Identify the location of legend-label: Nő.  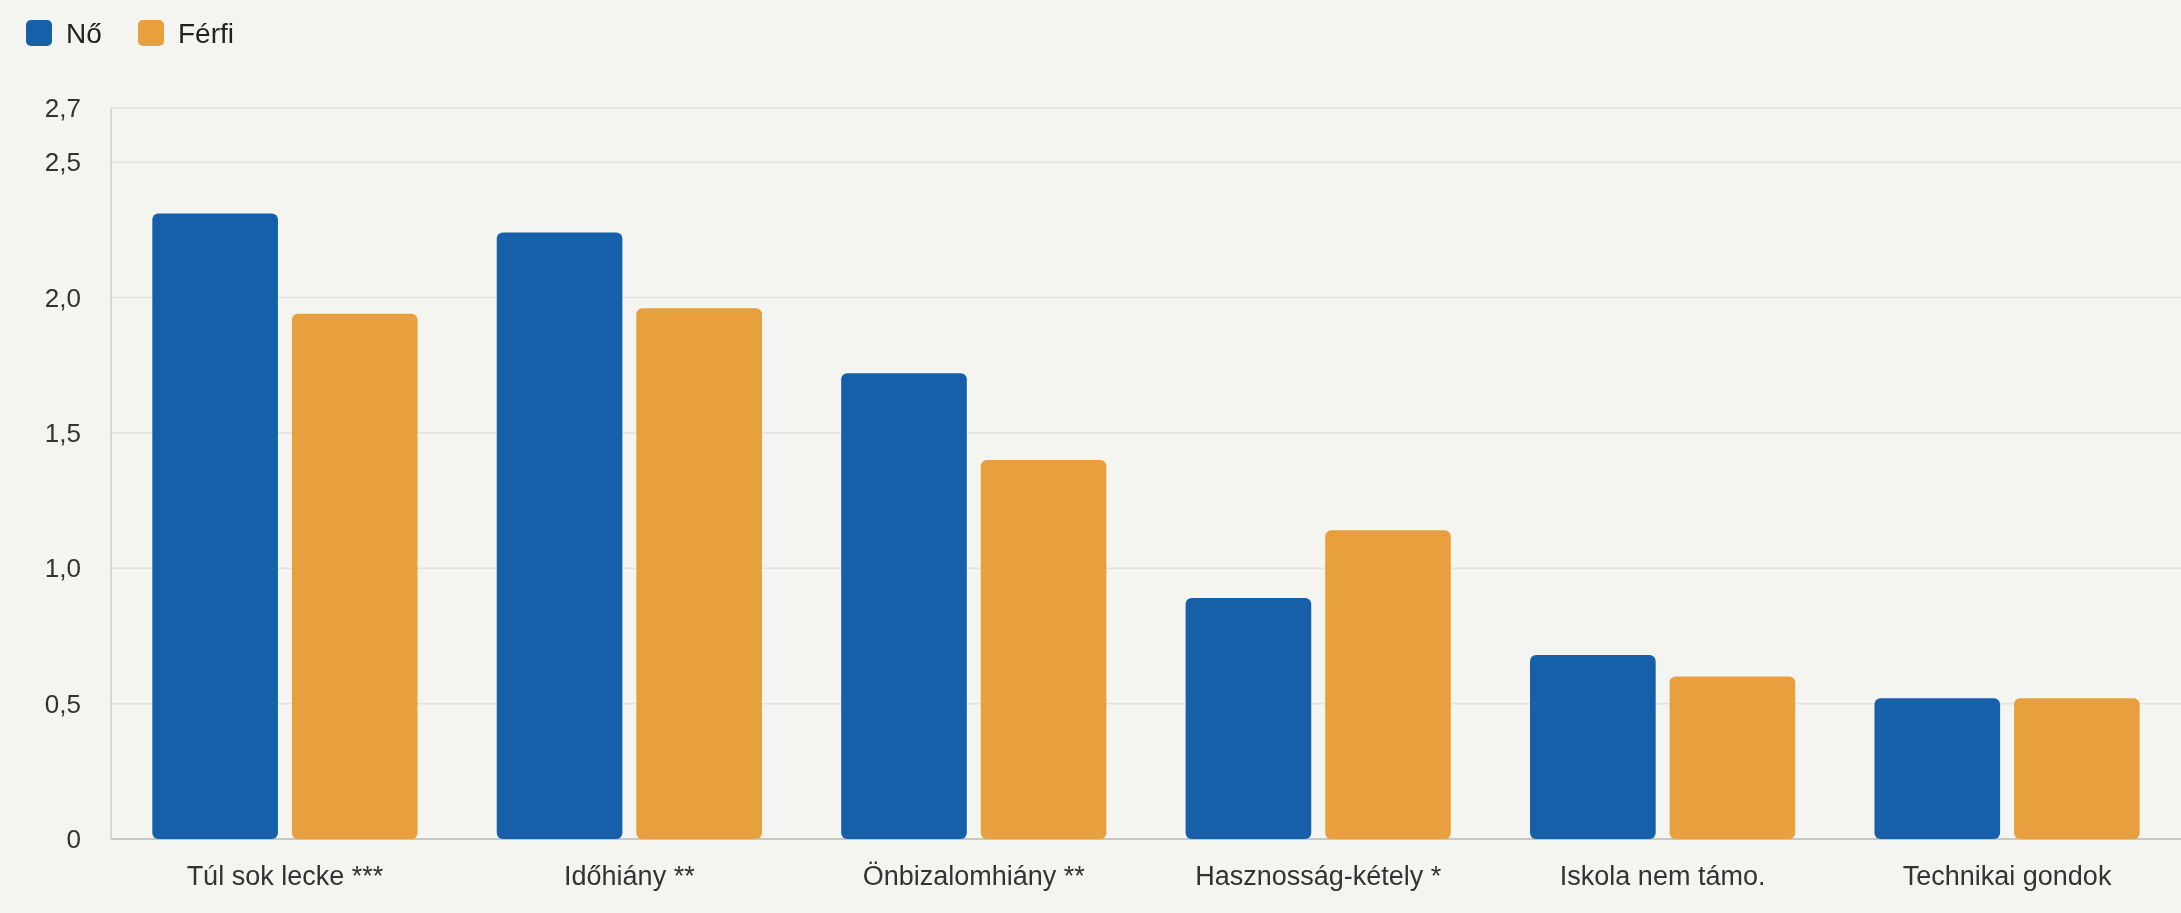
(84, 33).